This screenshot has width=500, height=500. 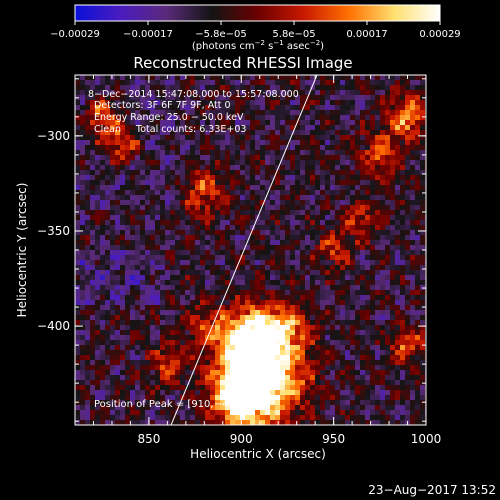 What do you see at coordinates (148, 439) in the screenshot?
I see `x-tick-label: 850` at bounding box center [148, 439].